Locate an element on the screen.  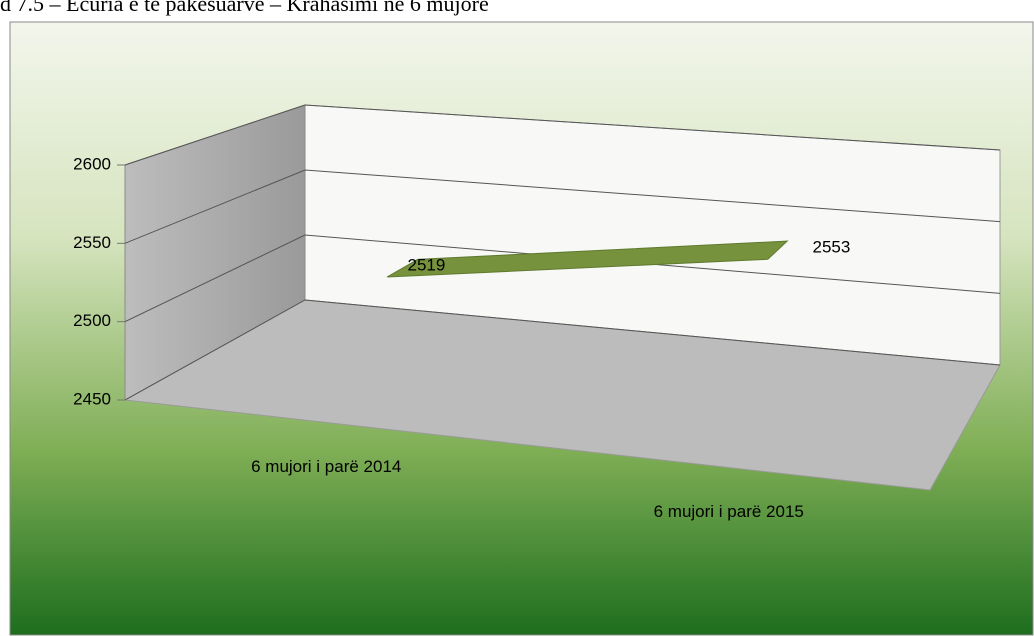
y-tick-label: 2600 is located at coordinates (92, 163).